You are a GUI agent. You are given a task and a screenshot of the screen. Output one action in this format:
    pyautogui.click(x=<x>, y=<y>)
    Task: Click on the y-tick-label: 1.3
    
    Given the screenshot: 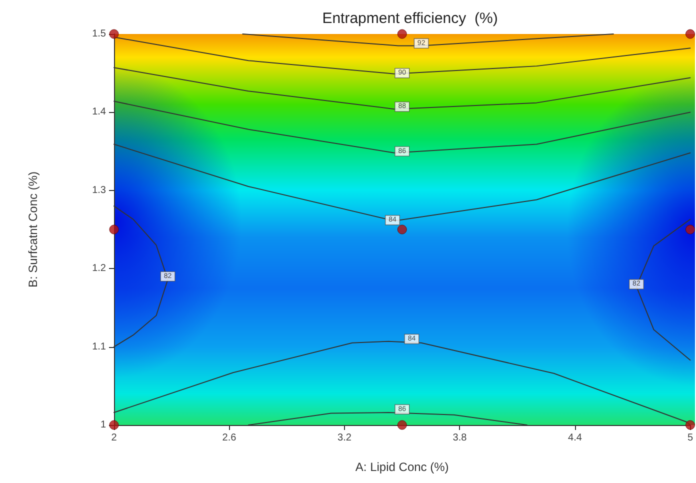 What is the action you would take?
    pyautogui.click(x=99, y=190)
    